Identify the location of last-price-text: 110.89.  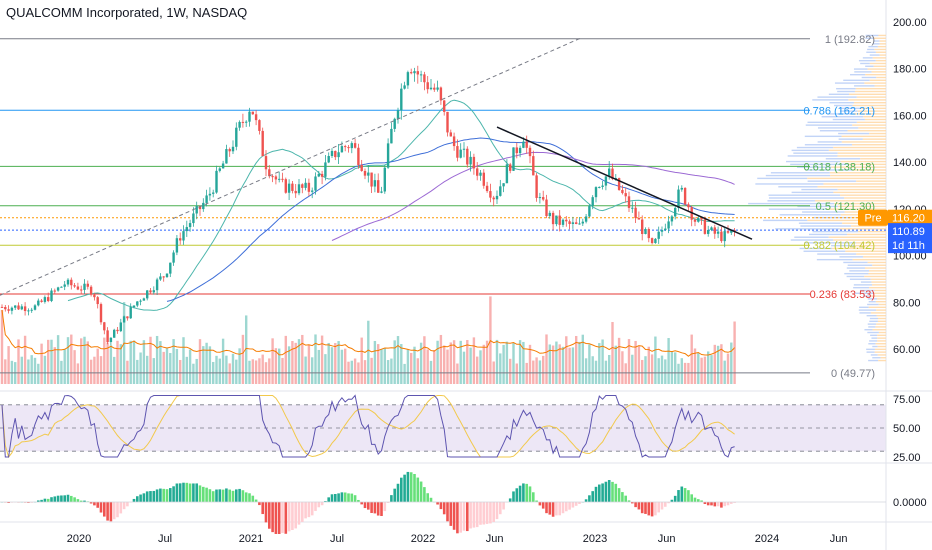
(908, 232).